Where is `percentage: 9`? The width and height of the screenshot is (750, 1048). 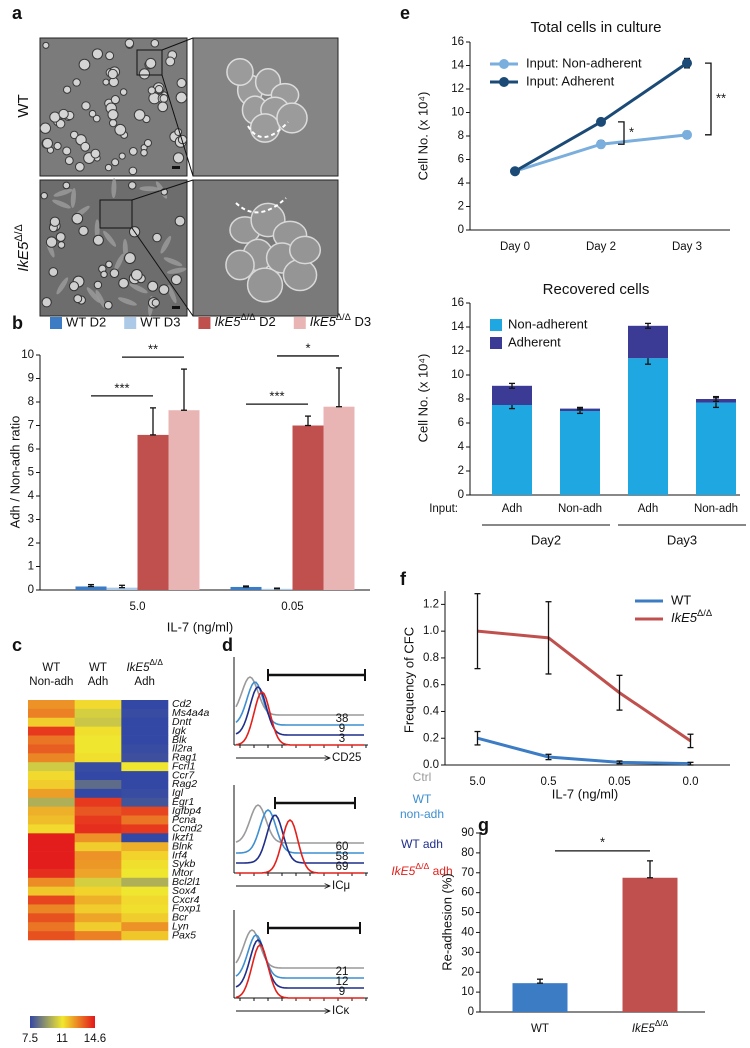
percentage: 9 is located at coordinates (342, 729).